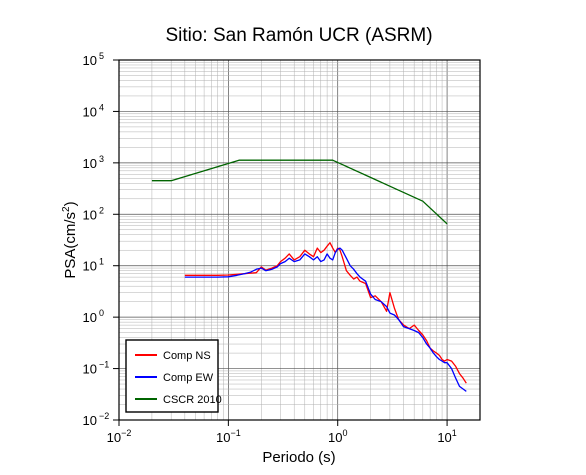  I want to click on y-axis-label-close: ), so click(70, 203).